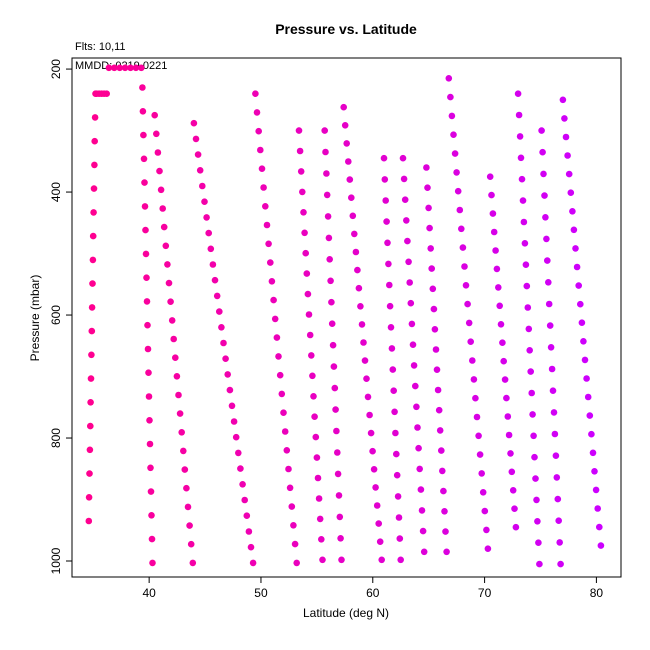 The width and height of the screenshot is (650, 650). Describe the element at coordinates (35, 318) in the screenshot. I see `y-axis-label: Pressure (mbar)` at that location.